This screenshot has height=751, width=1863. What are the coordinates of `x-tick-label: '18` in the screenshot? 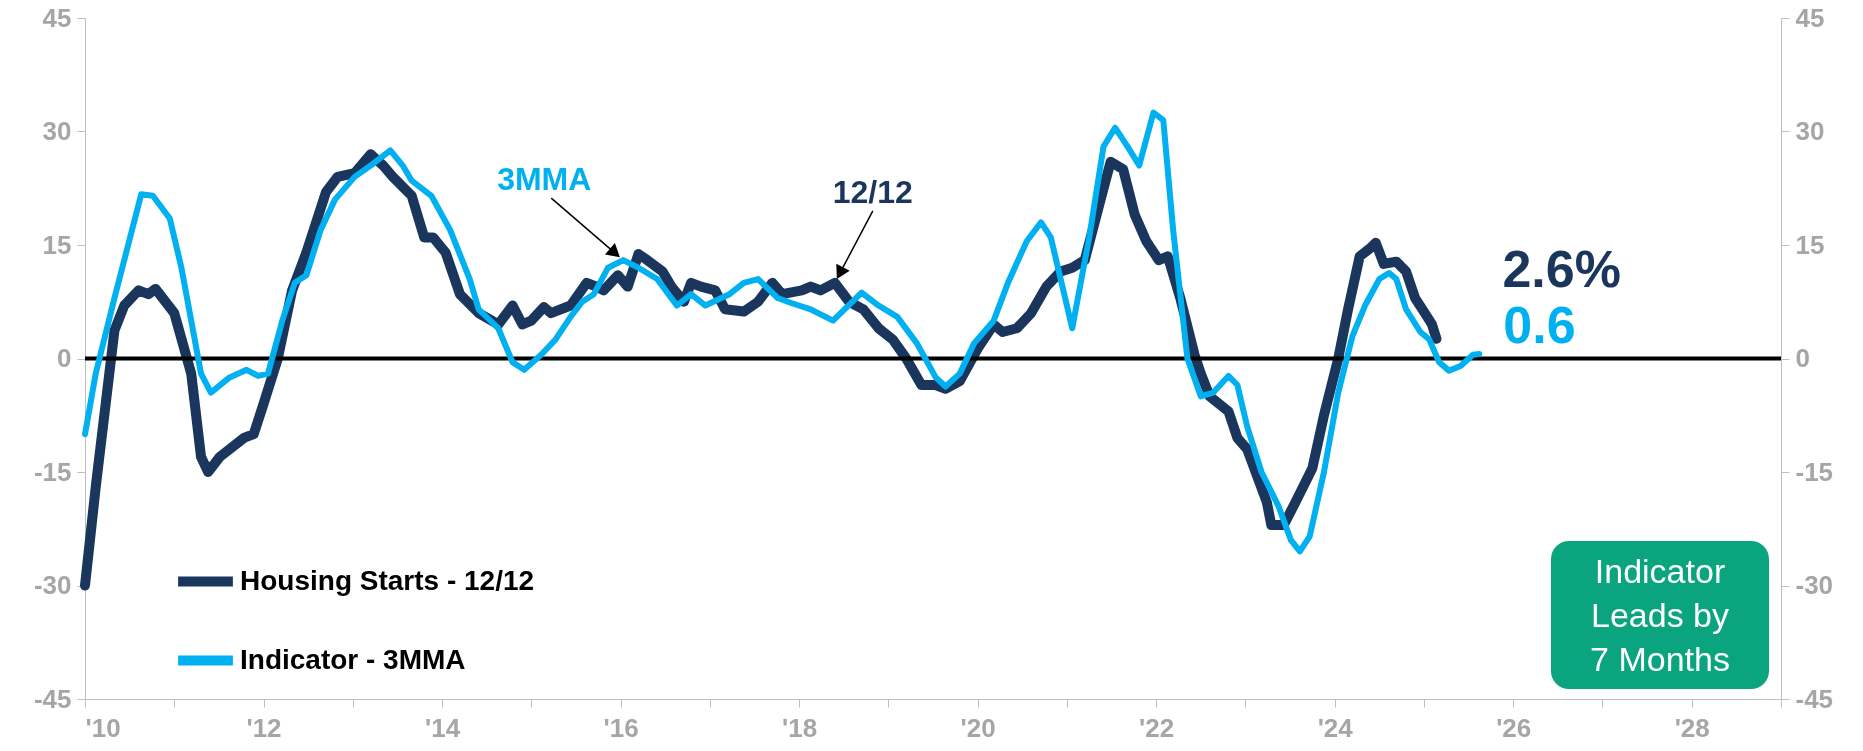 It's located at (800, 727).